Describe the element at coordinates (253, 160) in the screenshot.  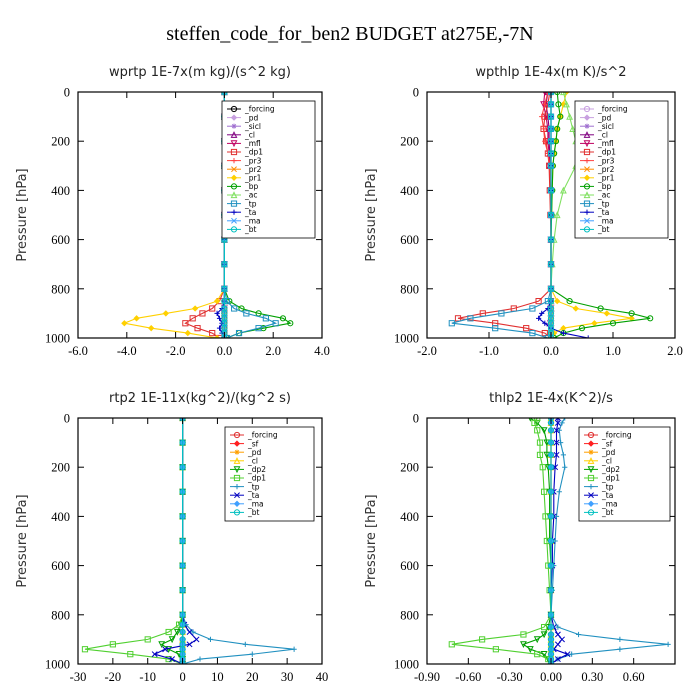
I see `legend-label: _pr3` at that location.